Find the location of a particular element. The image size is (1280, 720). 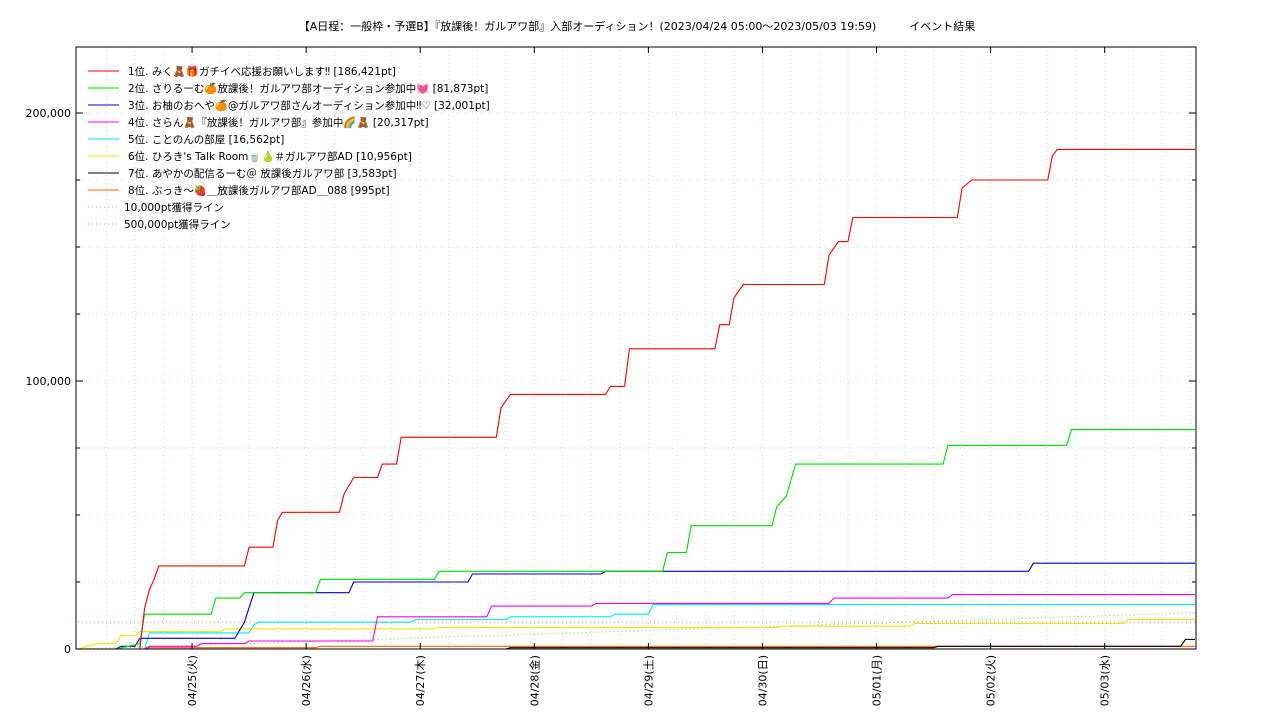

legend-entry: 7位. あやかの配信るーむ＠ 放課後ガルアワ部 [3,583pt] is located at coordinates (262, 173).